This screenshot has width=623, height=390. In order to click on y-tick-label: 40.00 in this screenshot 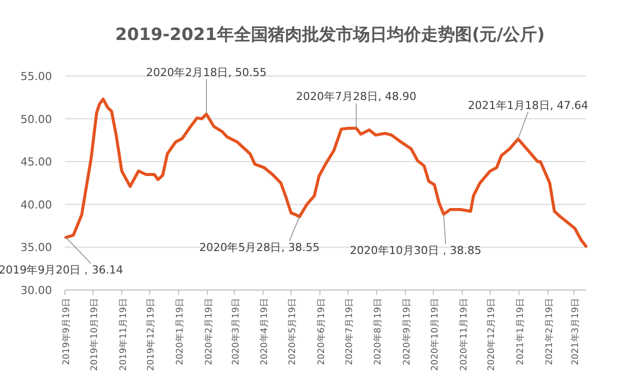, I will do `click(36, 205)`.